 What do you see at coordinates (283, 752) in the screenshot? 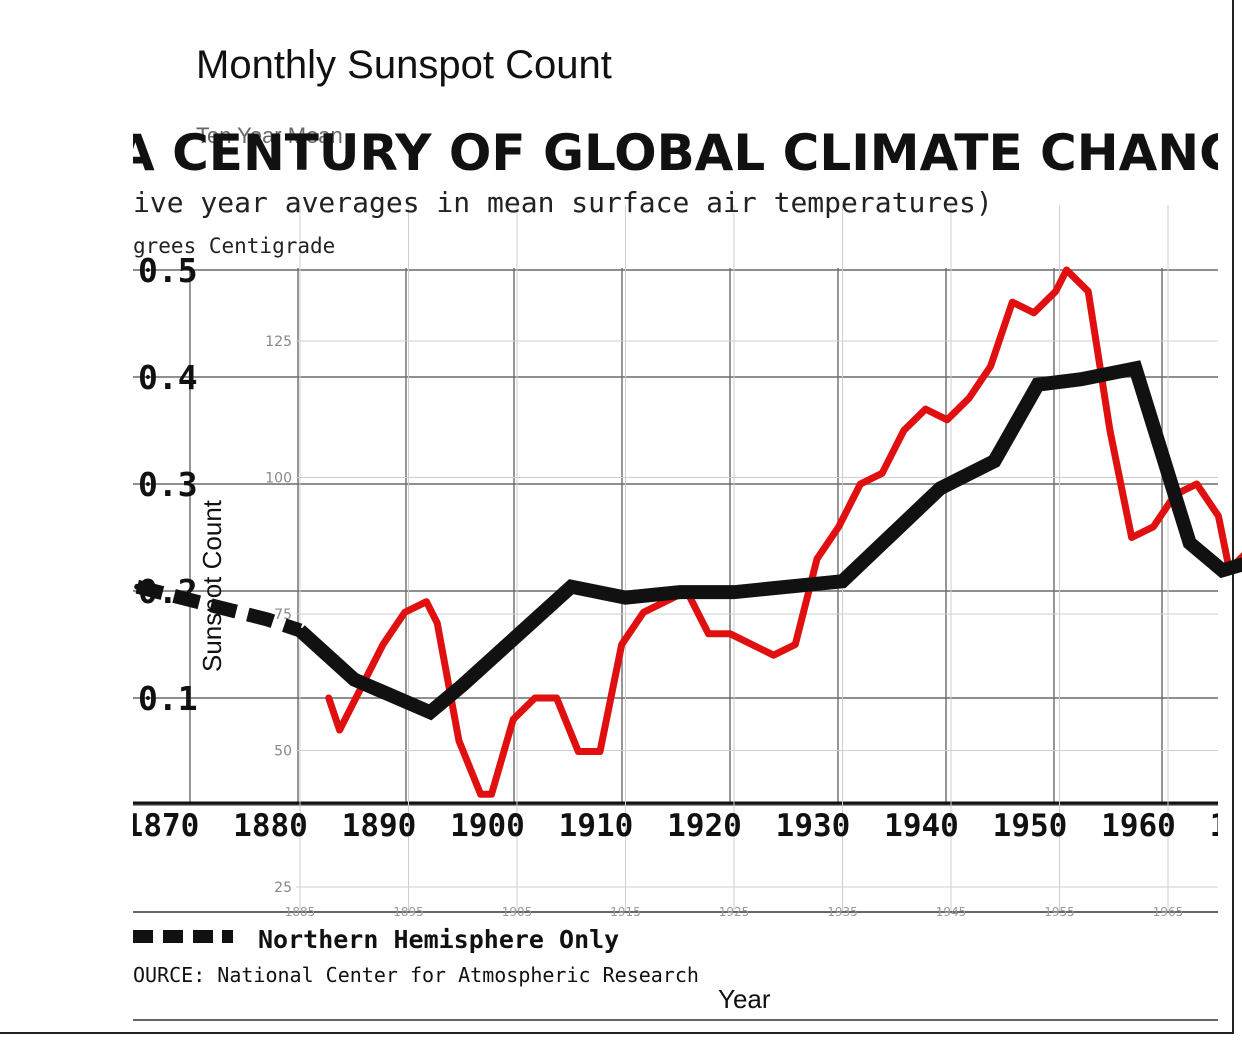
I see `sunspot-y-tick-label: 50` at bounding box center [283, 752].